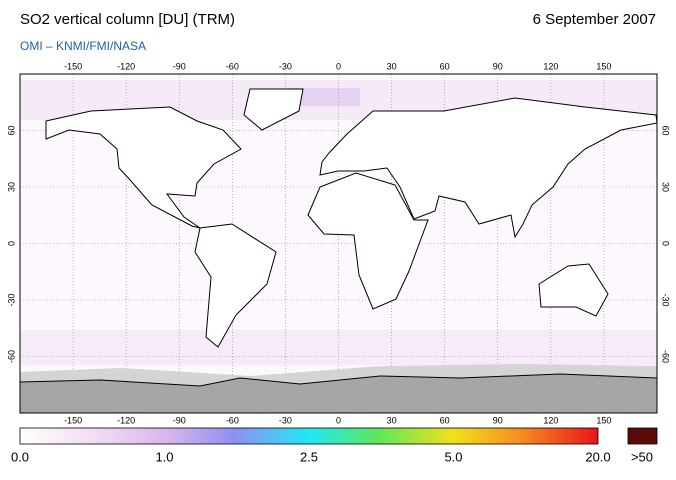  What do you see at coordinates (642, 436) in the screenshot?
I see `overflow-swatch` at bounding box center [642, 436].